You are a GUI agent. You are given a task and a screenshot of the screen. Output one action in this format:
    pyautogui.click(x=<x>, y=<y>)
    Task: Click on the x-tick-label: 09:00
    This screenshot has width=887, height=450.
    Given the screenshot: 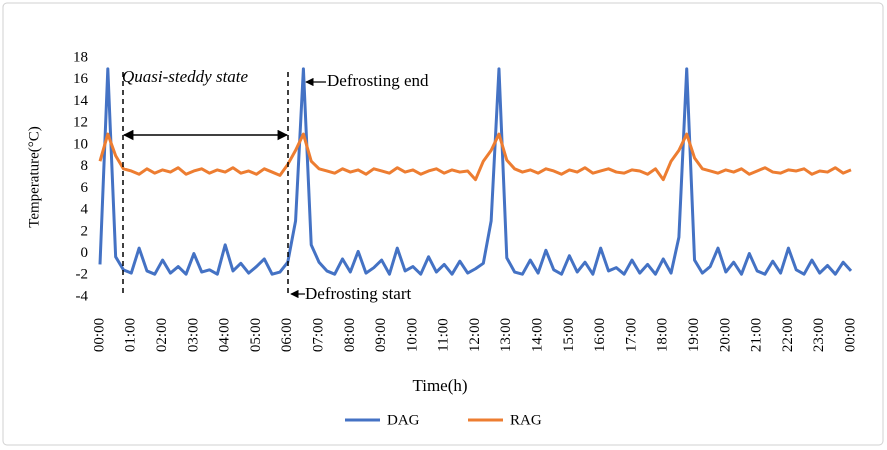 What is the action you would take?
    pyautogui.click(x=381, y=335)
    